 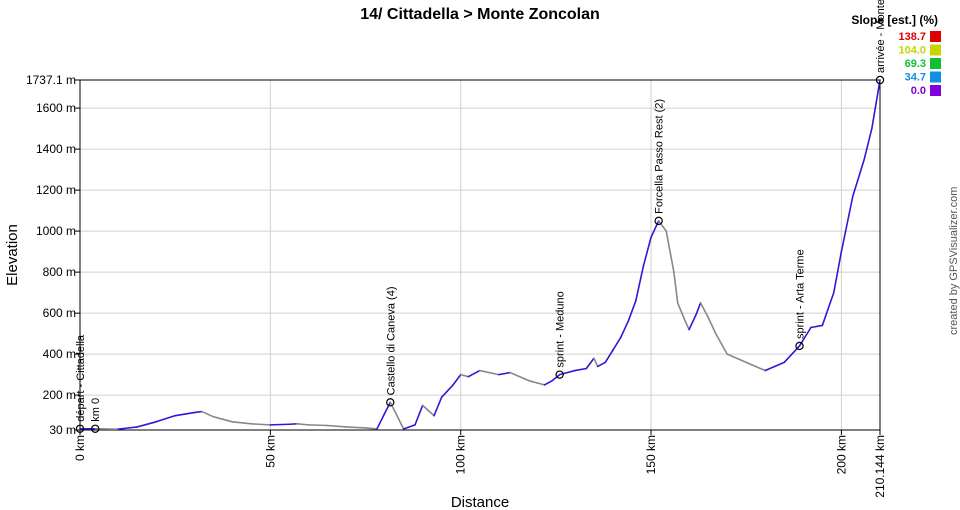 I want to click on credit-text: created by GPSVisualizer.com, so click(x=954, y=261).